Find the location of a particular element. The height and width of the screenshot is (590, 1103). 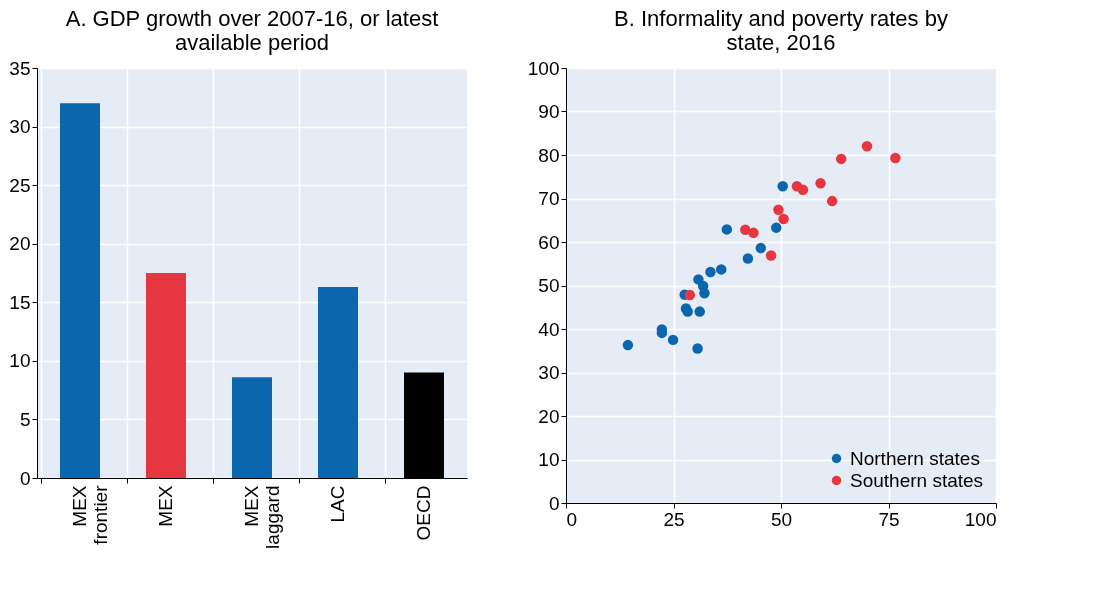

x-tick-label: OECD is located at coordinates (423, 513).